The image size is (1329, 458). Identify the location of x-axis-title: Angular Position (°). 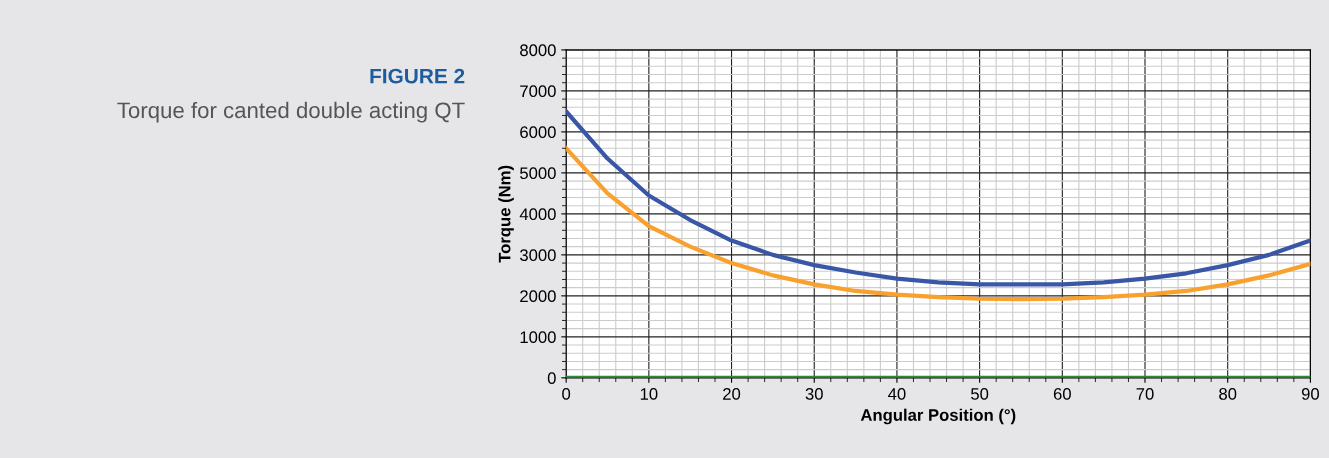
(938, 416).